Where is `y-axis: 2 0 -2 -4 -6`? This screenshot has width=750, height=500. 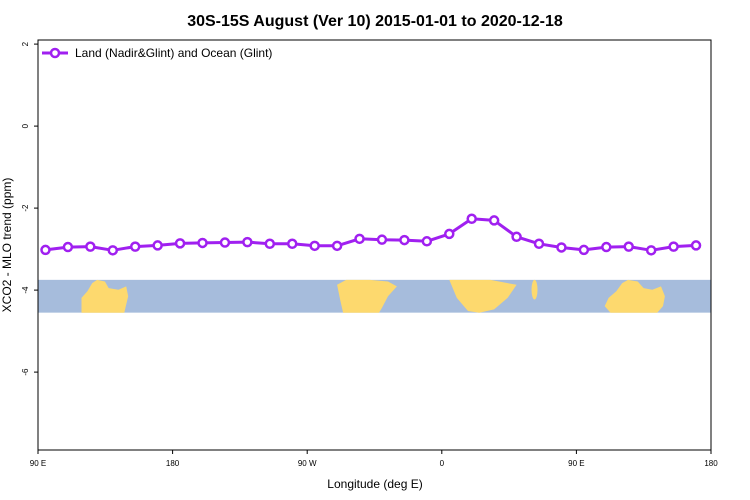
y-axis: 2 0 -2 -4 -6 is located at coordinates (29, 208).